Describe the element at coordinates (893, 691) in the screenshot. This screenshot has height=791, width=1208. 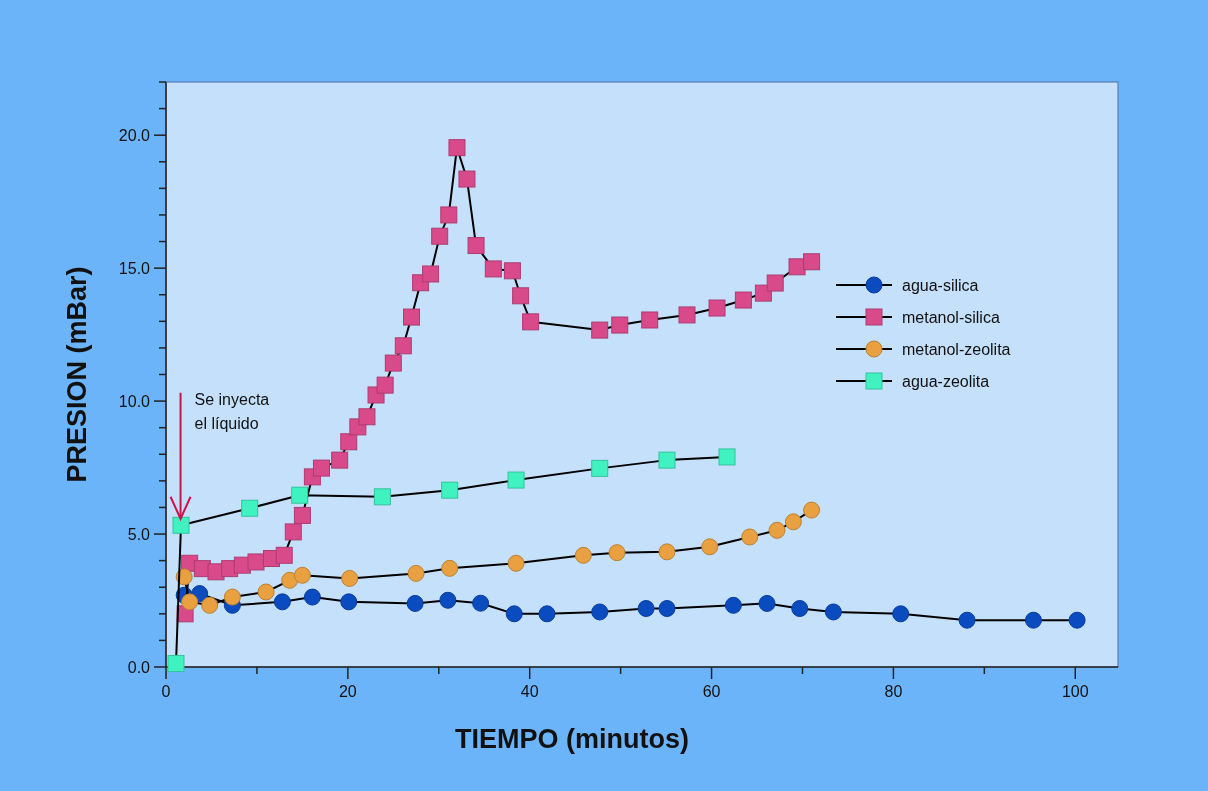
I see `x-tick-label: 80` at that location.